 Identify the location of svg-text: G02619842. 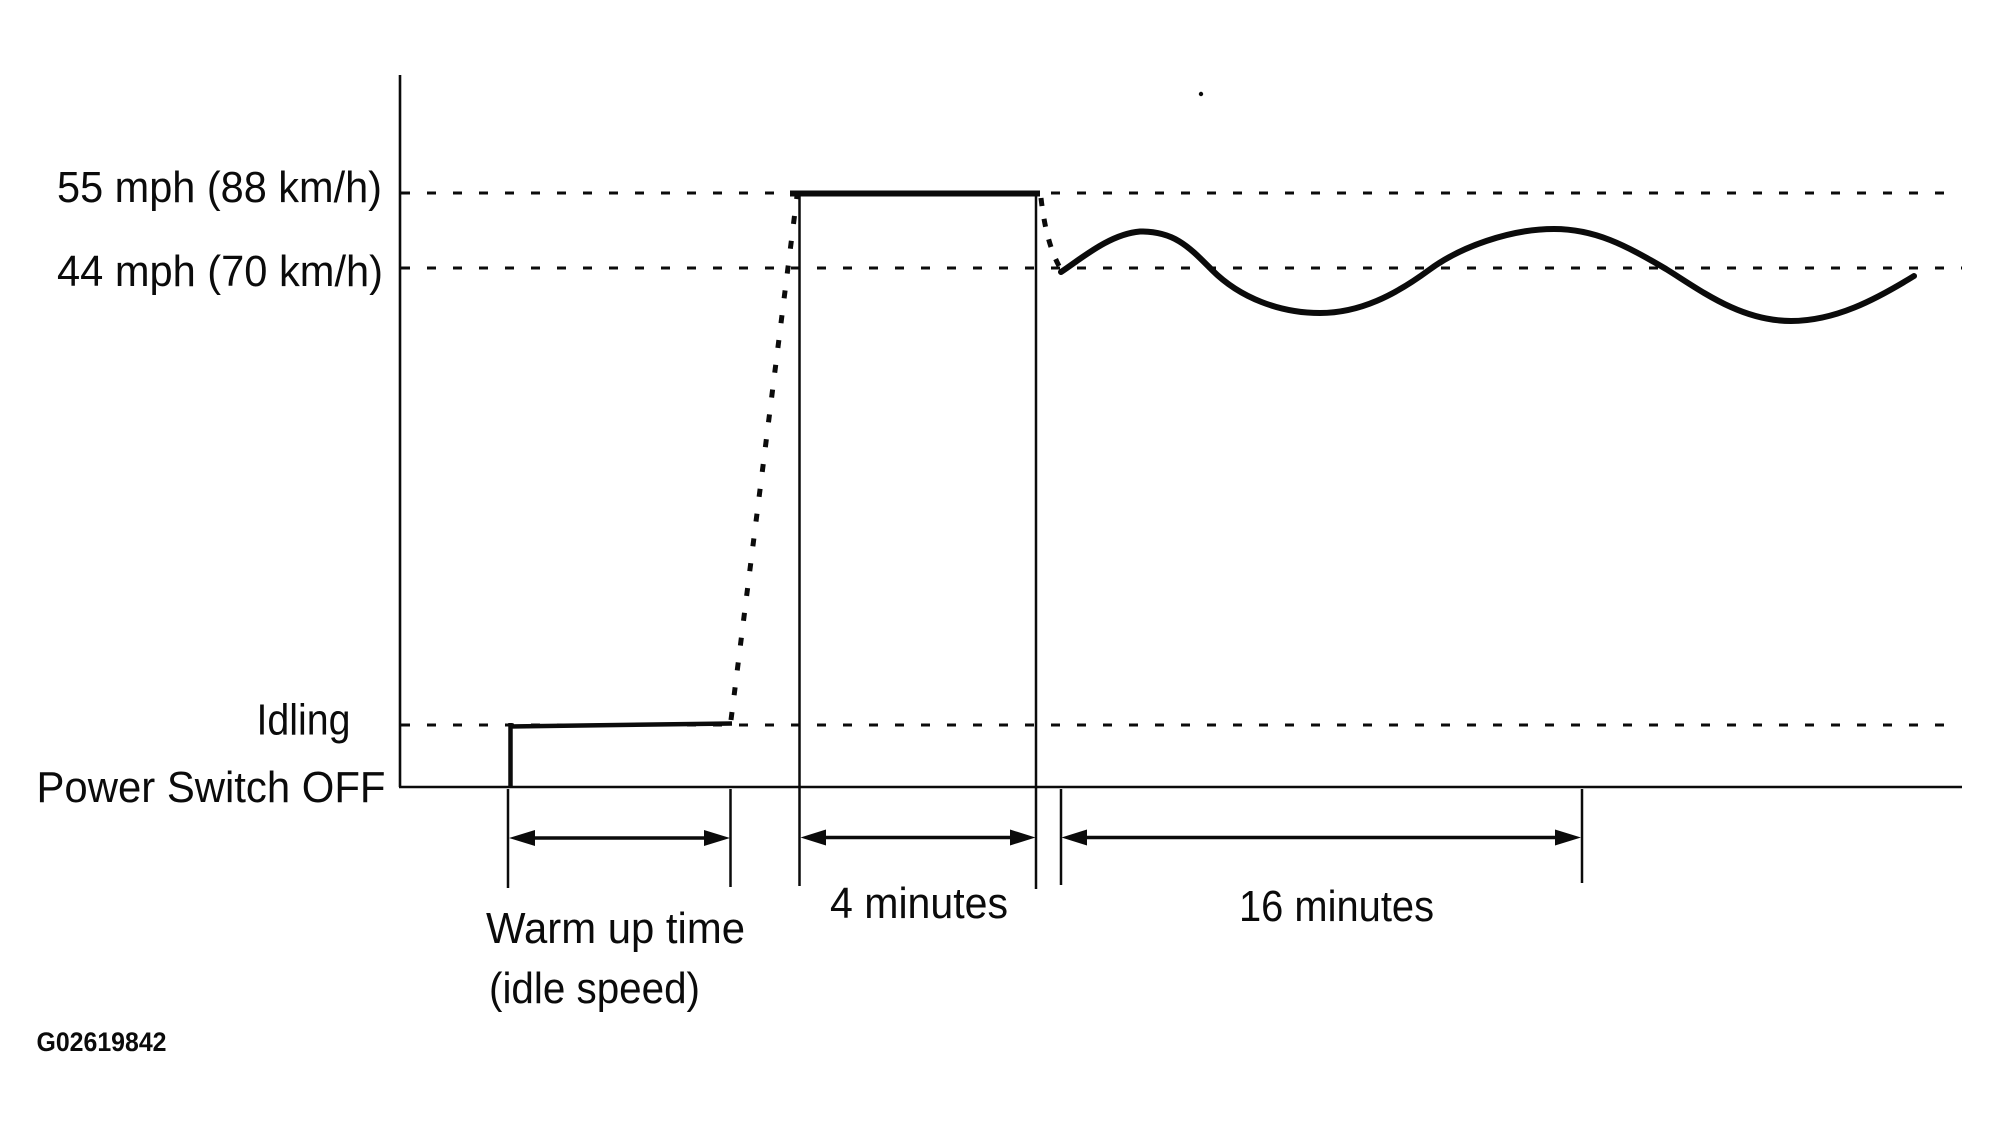
(102, 1042).